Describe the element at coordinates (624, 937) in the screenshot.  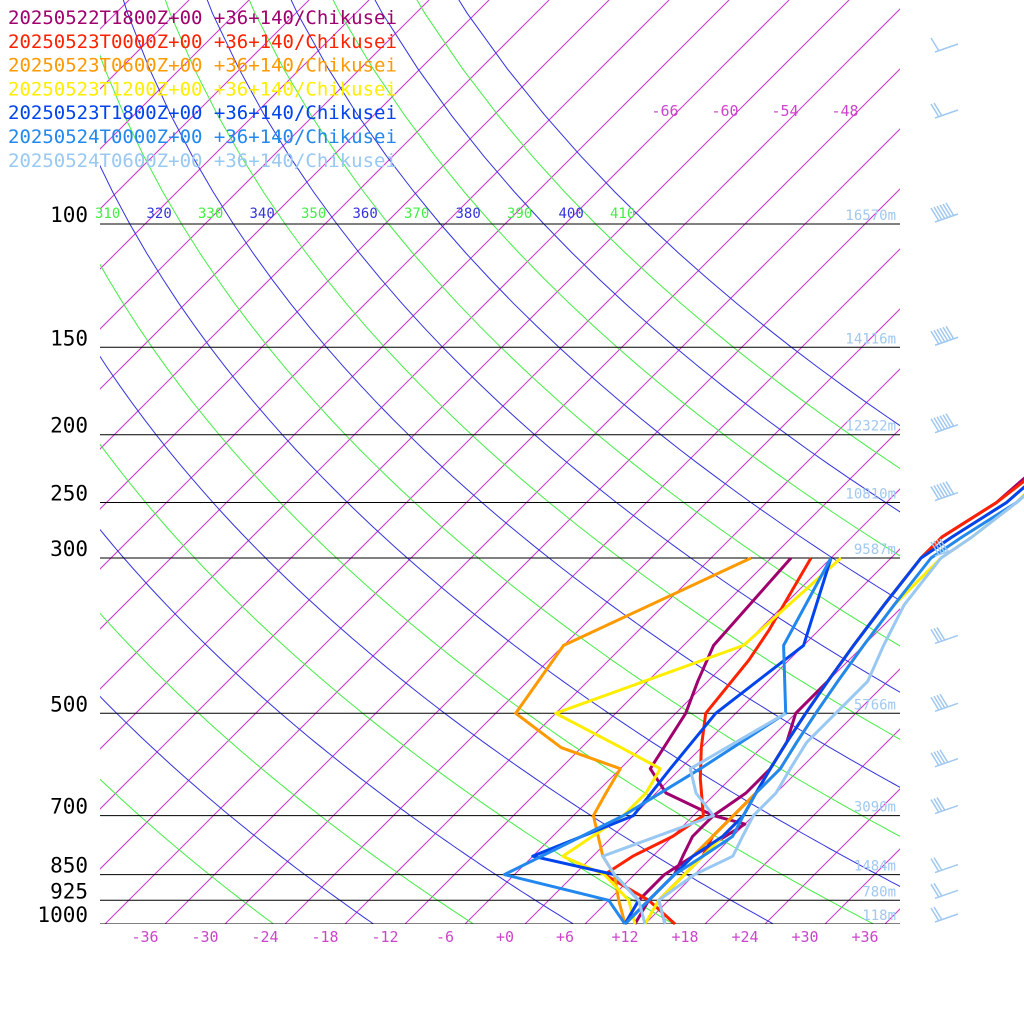
I see `temperature-tick-label: +12` at that location.